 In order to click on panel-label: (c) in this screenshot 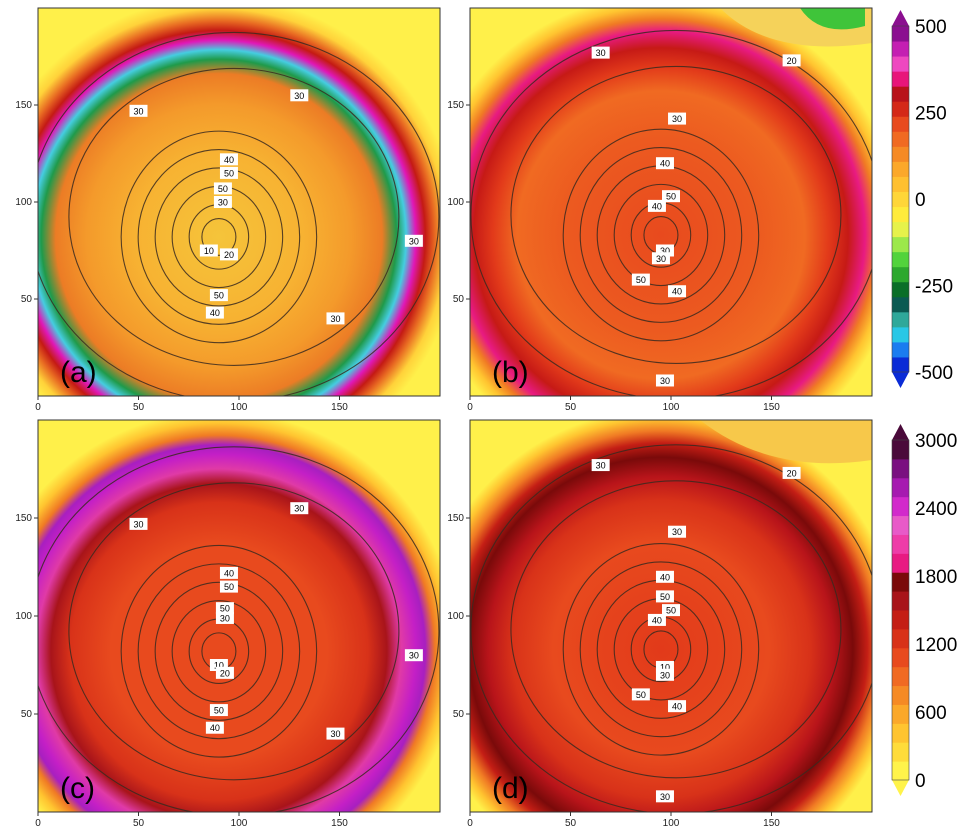, I will do `click(77, 788)`.